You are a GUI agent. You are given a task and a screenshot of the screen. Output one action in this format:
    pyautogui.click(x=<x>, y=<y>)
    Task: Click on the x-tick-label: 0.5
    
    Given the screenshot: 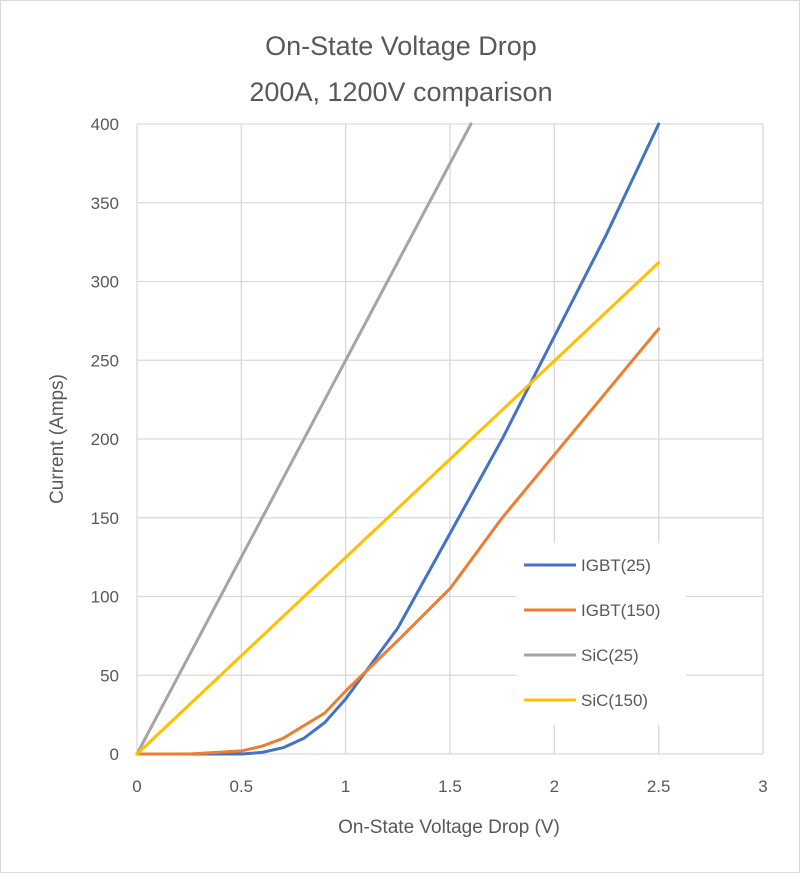 What is the action you would take?
    pyautogui.click(x=242, y=786)
    